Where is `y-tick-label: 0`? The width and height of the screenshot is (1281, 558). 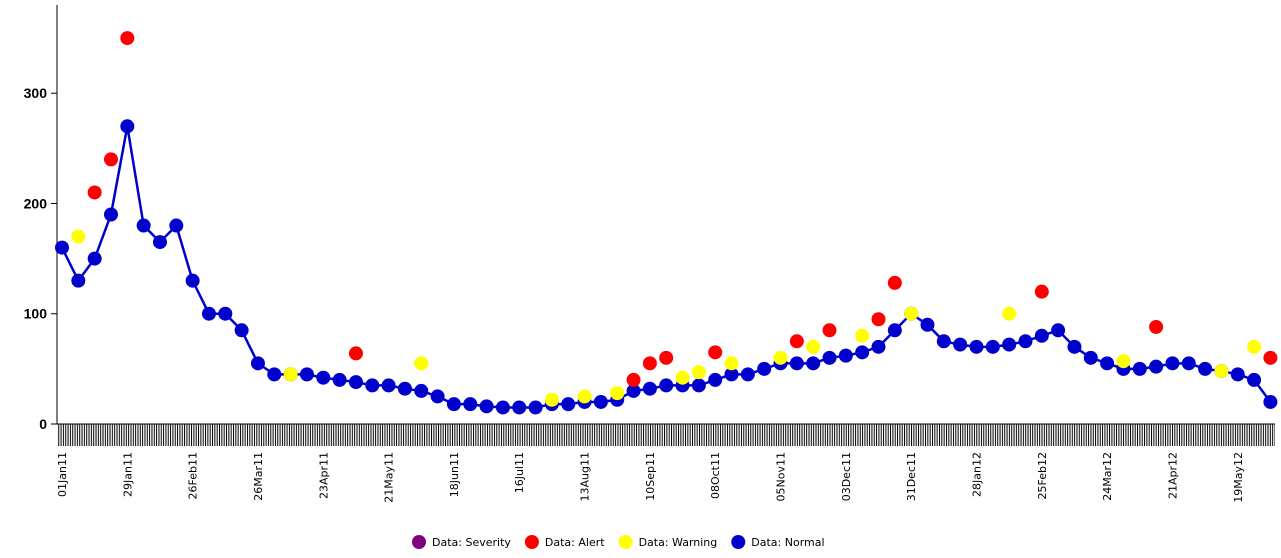
y-tick-label: 0 is located at coordinates (43, 424).